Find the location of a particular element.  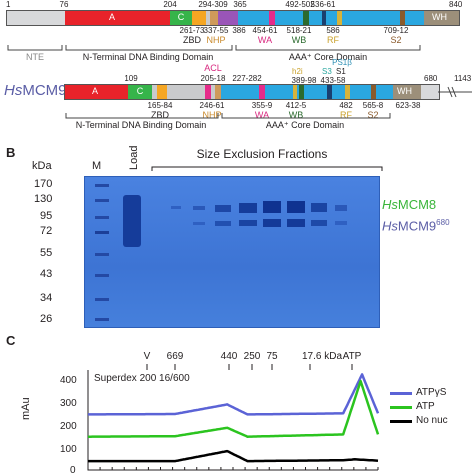

mcm9-domain-a is located at coordinates (96, 92).